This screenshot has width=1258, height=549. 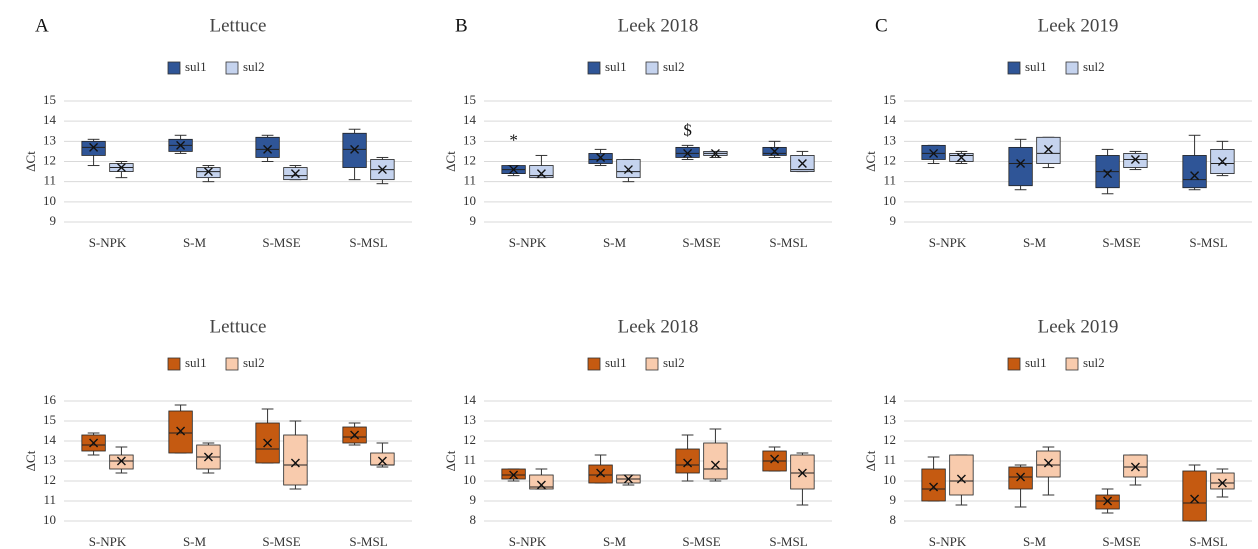 I want to click on y-tick-label: 16, so click(x=50, y=399).